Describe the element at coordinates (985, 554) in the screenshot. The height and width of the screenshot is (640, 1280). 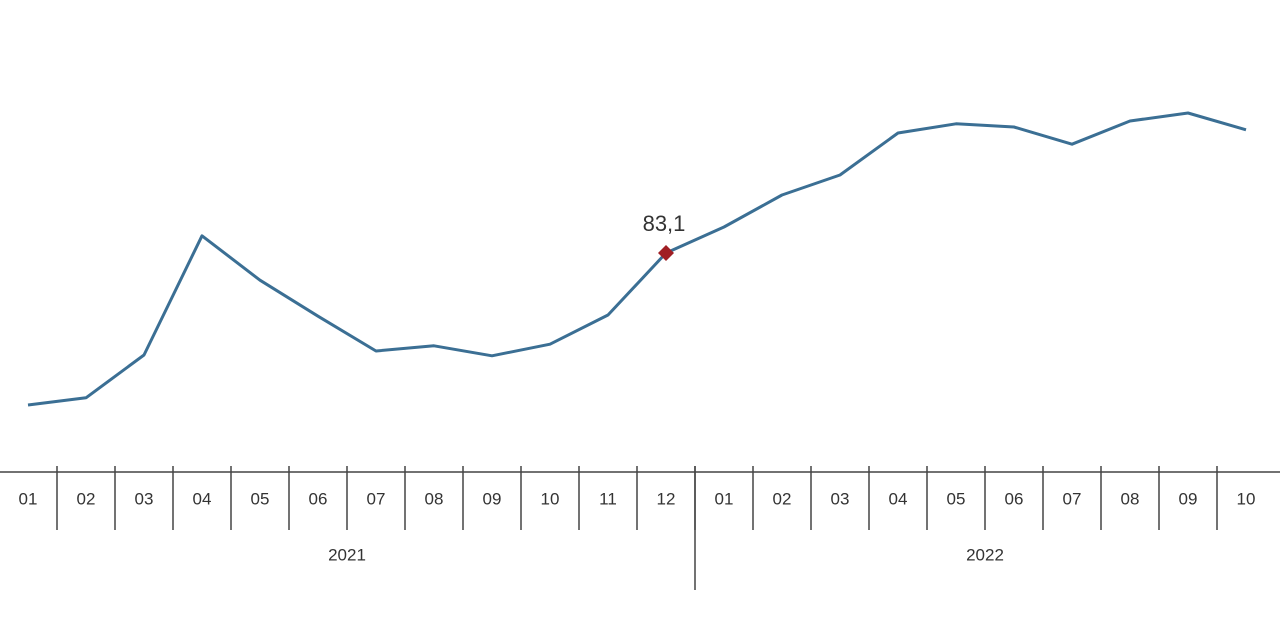
I see `x-group-label: 2022` at that location.